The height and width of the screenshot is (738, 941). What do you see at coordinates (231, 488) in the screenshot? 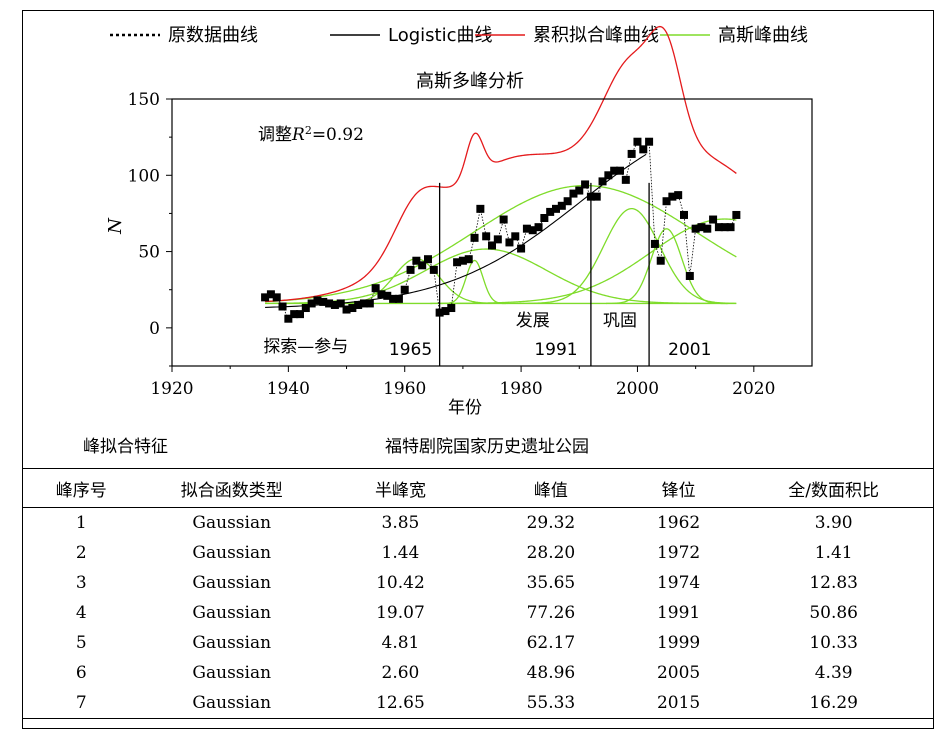
I see `col-fit-function: 拟合函数类型` at bounding box center [231, 488].